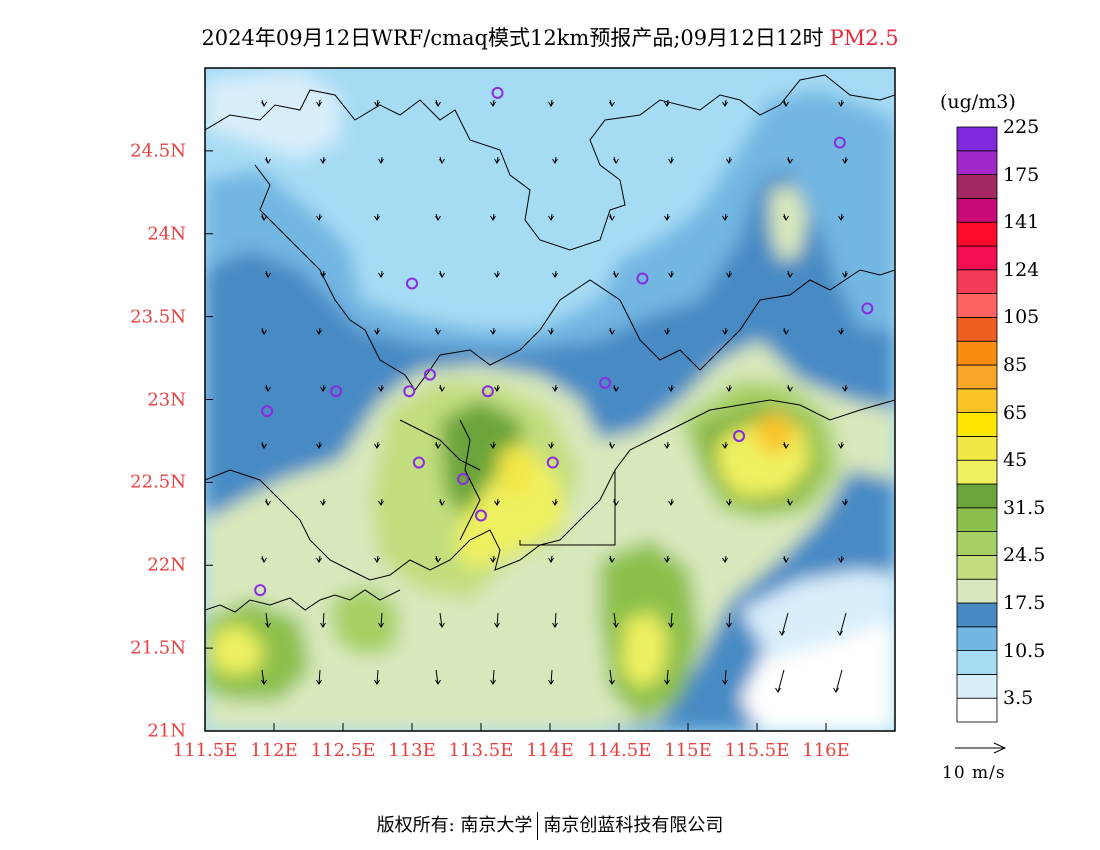 The width and height of the screenshot is (1100, 850). What do you see at coordinates (166, 234) in the screenshot?
I see `lat-label: 24N` at bounding box center [166, 234].